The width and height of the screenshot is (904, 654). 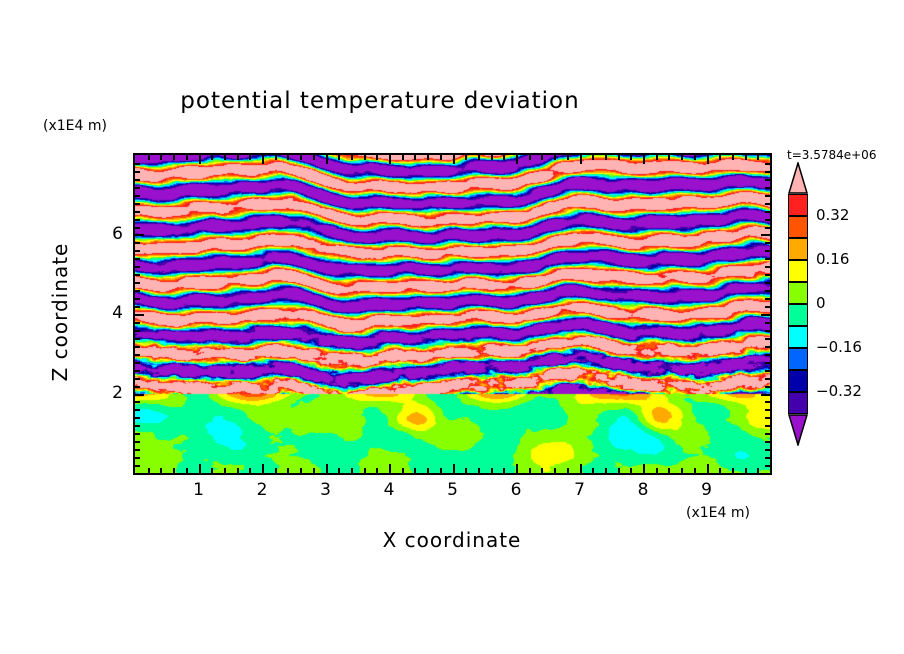 What do you see at coordinates (325, 490) in the screenshot?
I see `x-tick-label: 3` at bounding box center [325, 490].